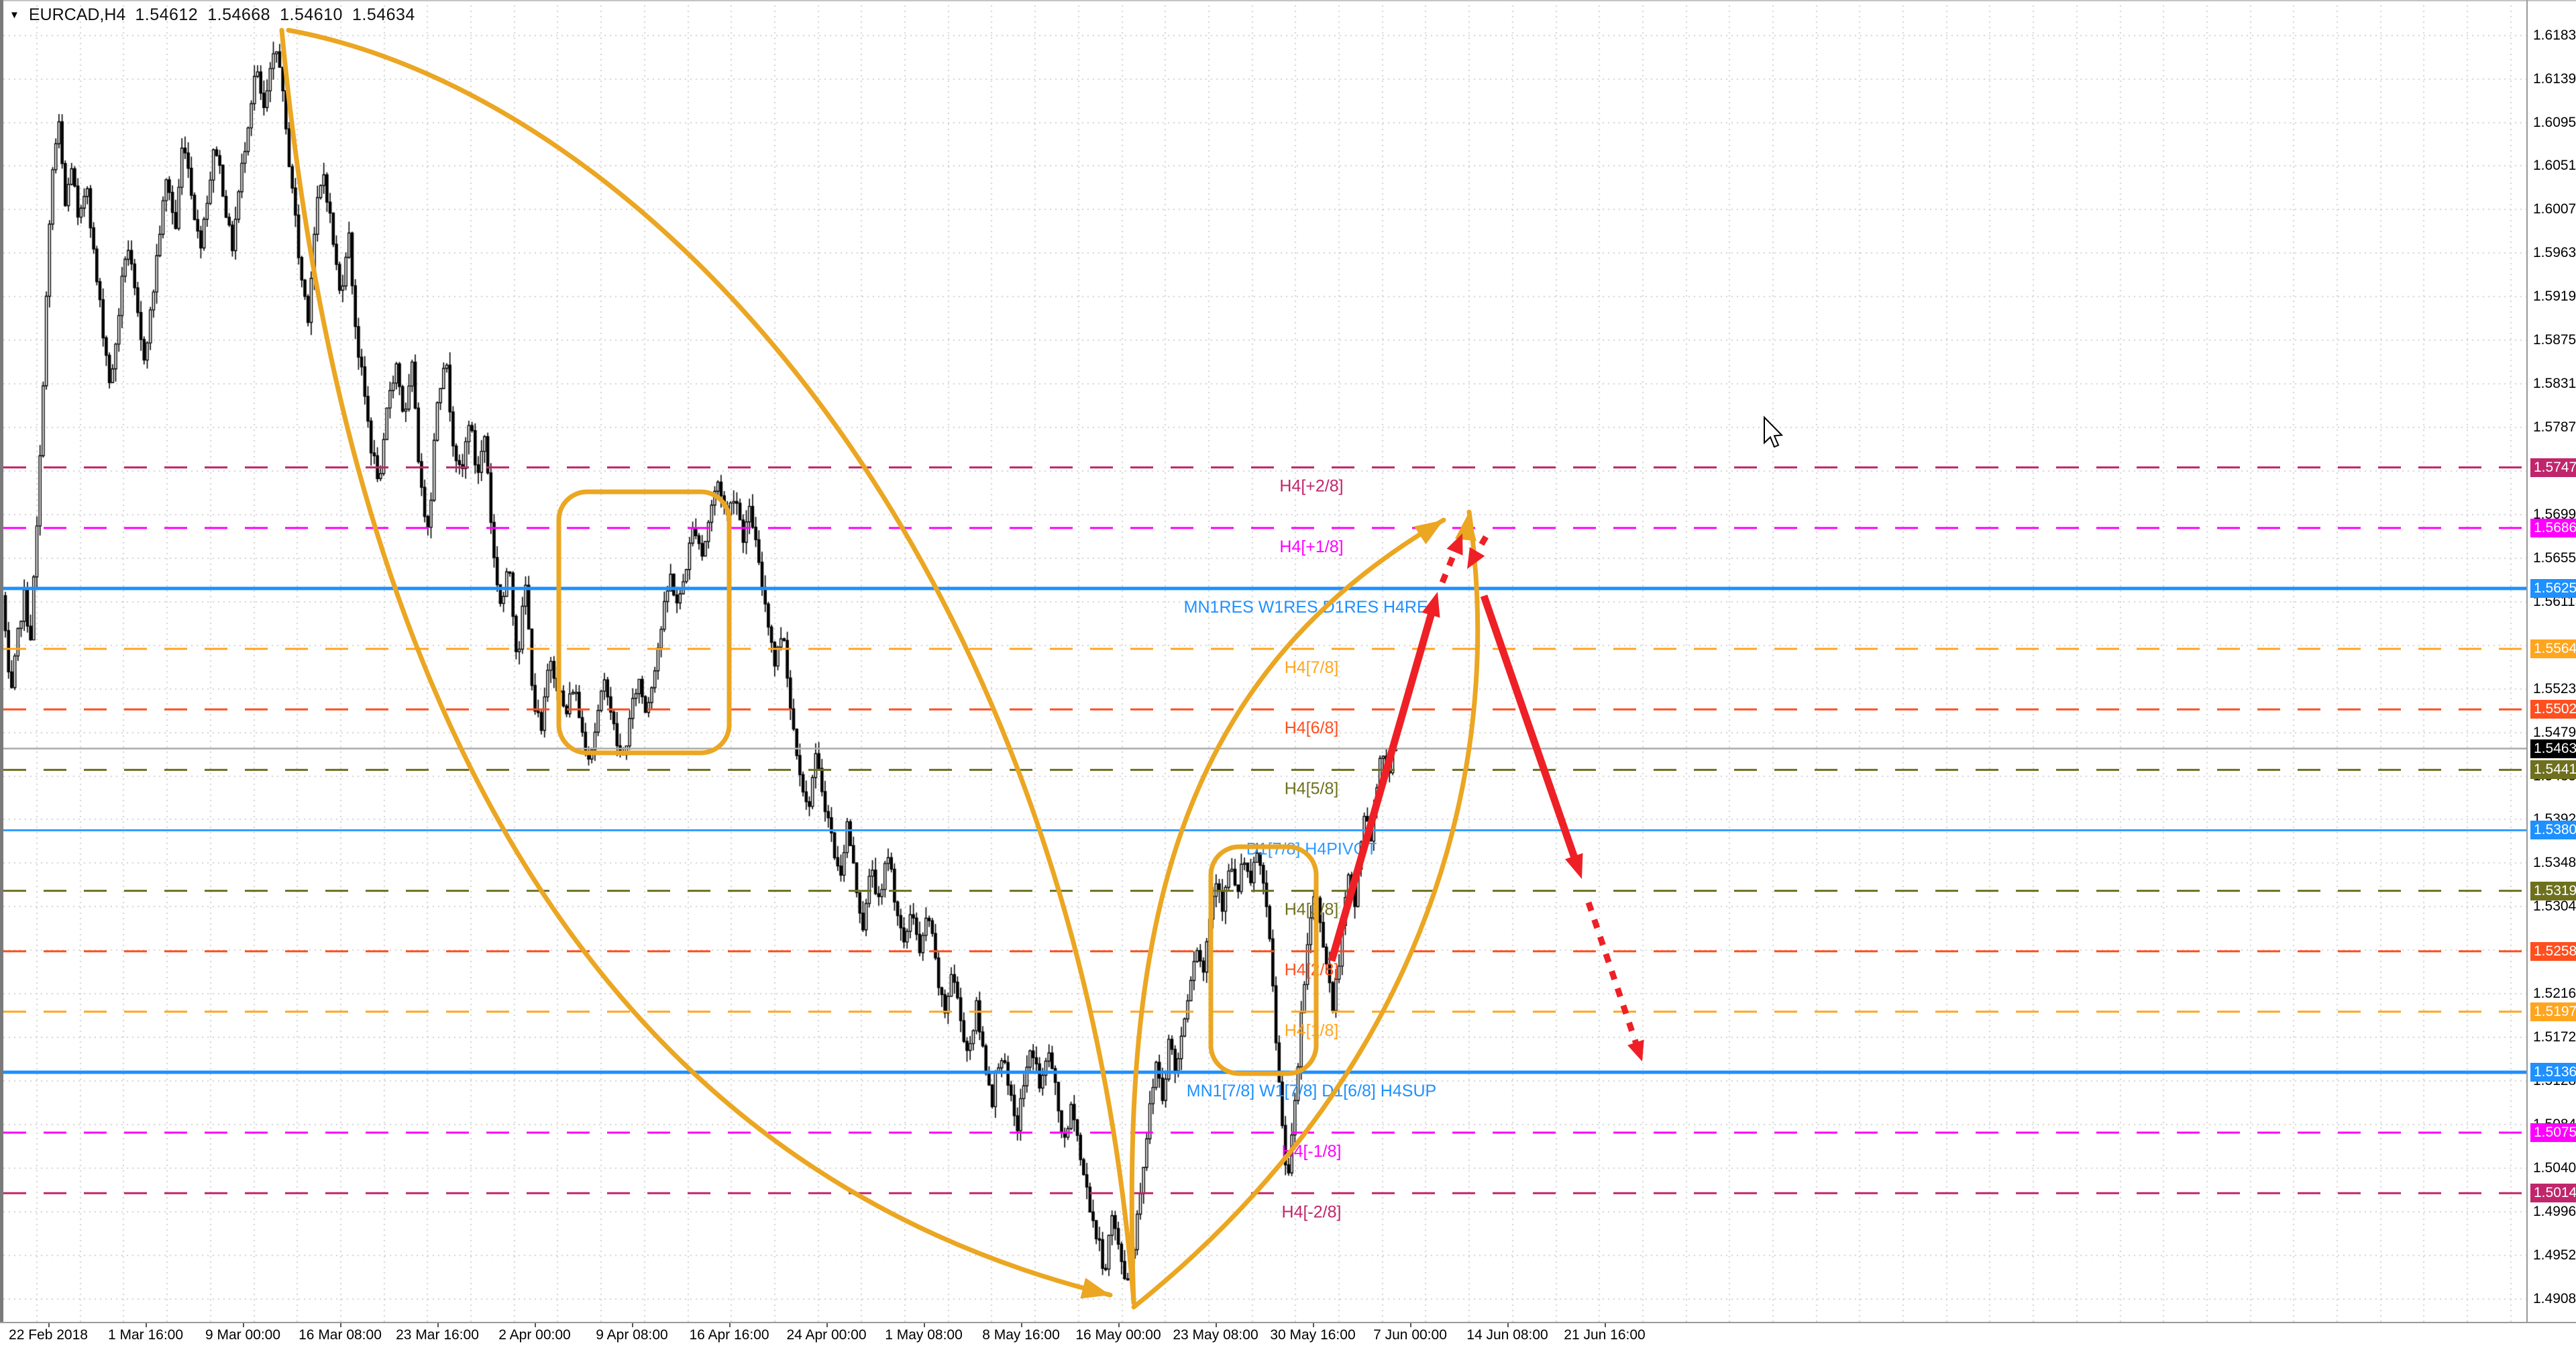  Describe the element at coordinates (2553, 951) in the screenshot. I see `price-badge: 1.52588` at that location.